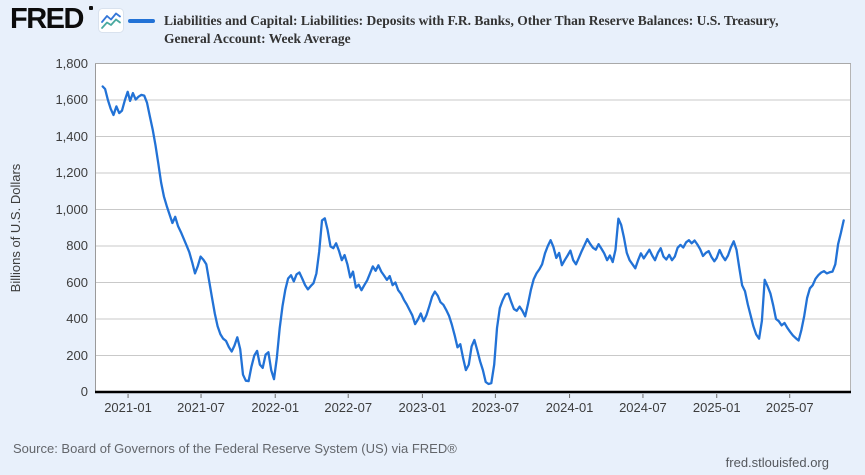  I want to click on x-tick-label-2022-01: 2022-01, so click(275, 407).